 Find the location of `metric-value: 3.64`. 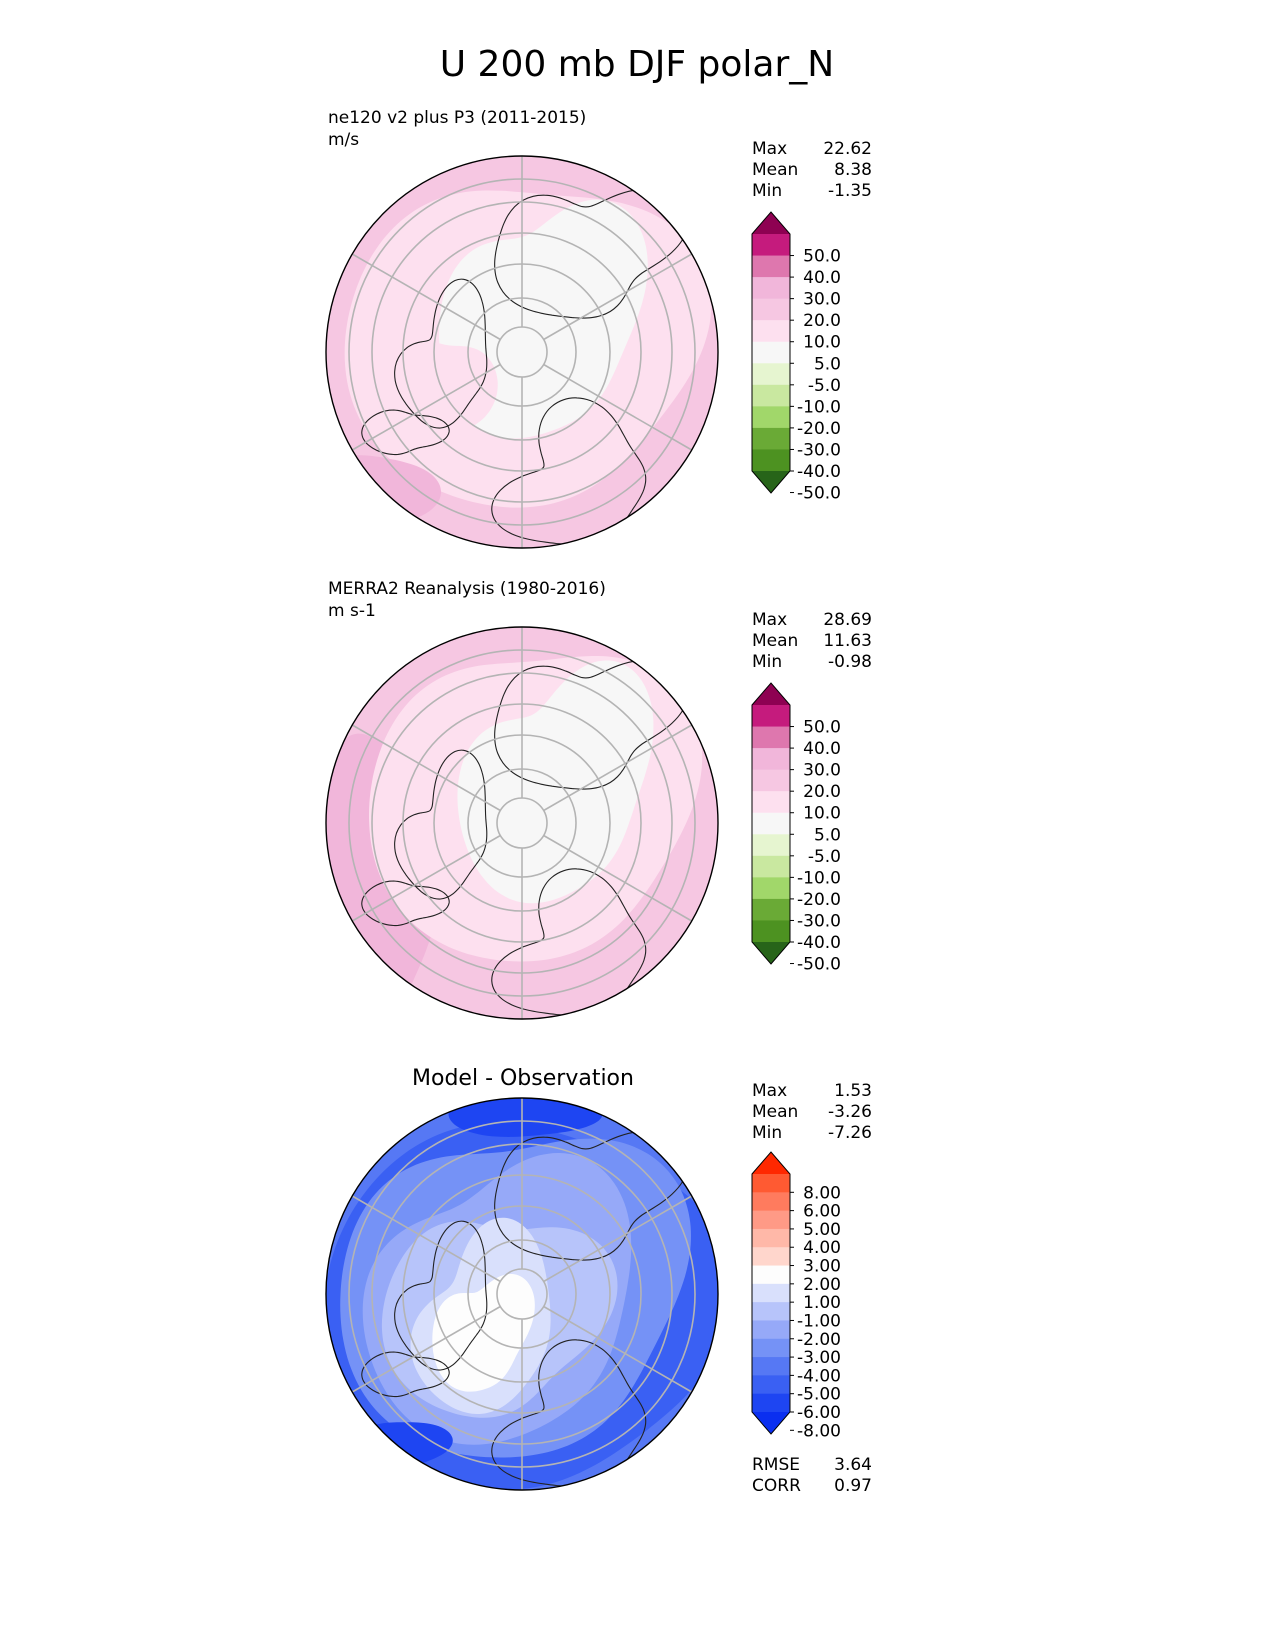

metric-value: 3.64 is located at coordinates (853, 1465).